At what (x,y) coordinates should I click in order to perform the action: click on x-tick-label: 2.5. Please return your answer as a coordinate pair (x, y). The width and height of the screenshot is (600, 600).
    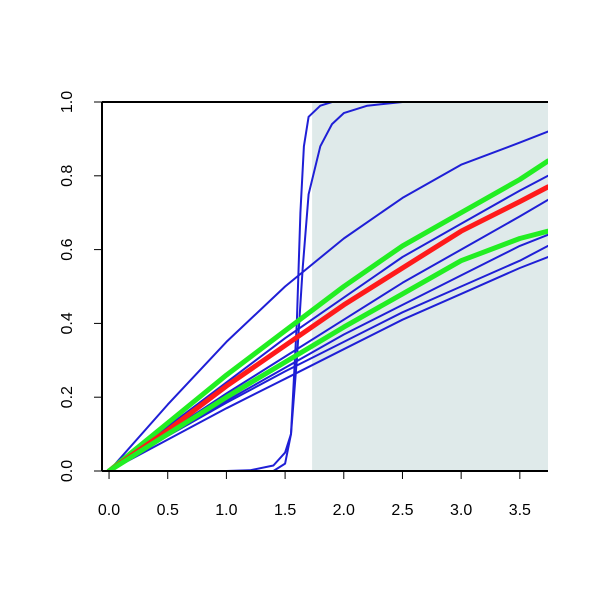
    Looking at the image, I should click on (402, 510).